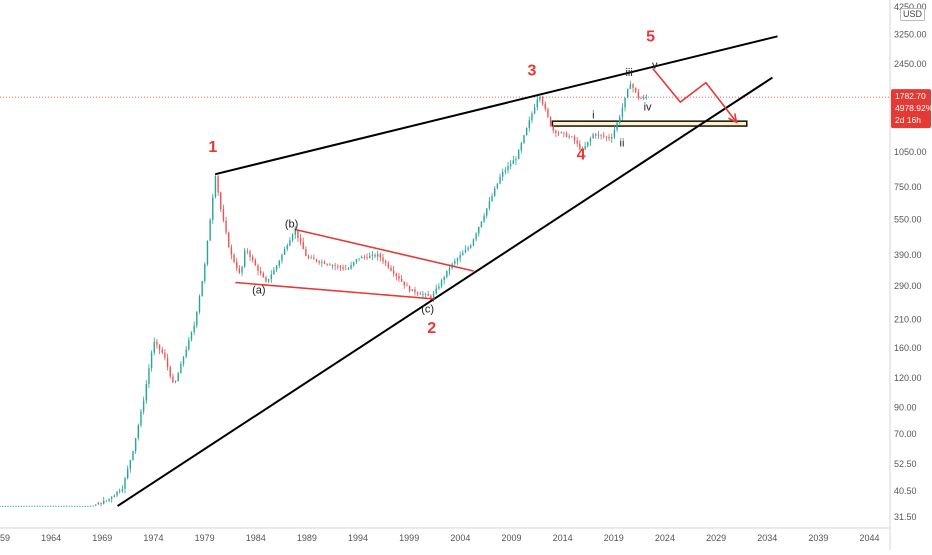 This screenshot has width=932, height=555. What do you see at coordinates (335, 290) in the screenshot?
I see `trendline-triangle-bottom` at bounding box center [335, 290].